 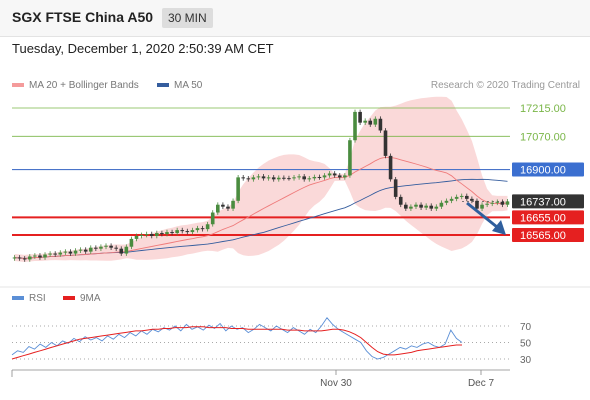 What do you see at coordinates (163, 85) in the screenshot?
I see `ma50-swatch` at bounding box center [163, 85].